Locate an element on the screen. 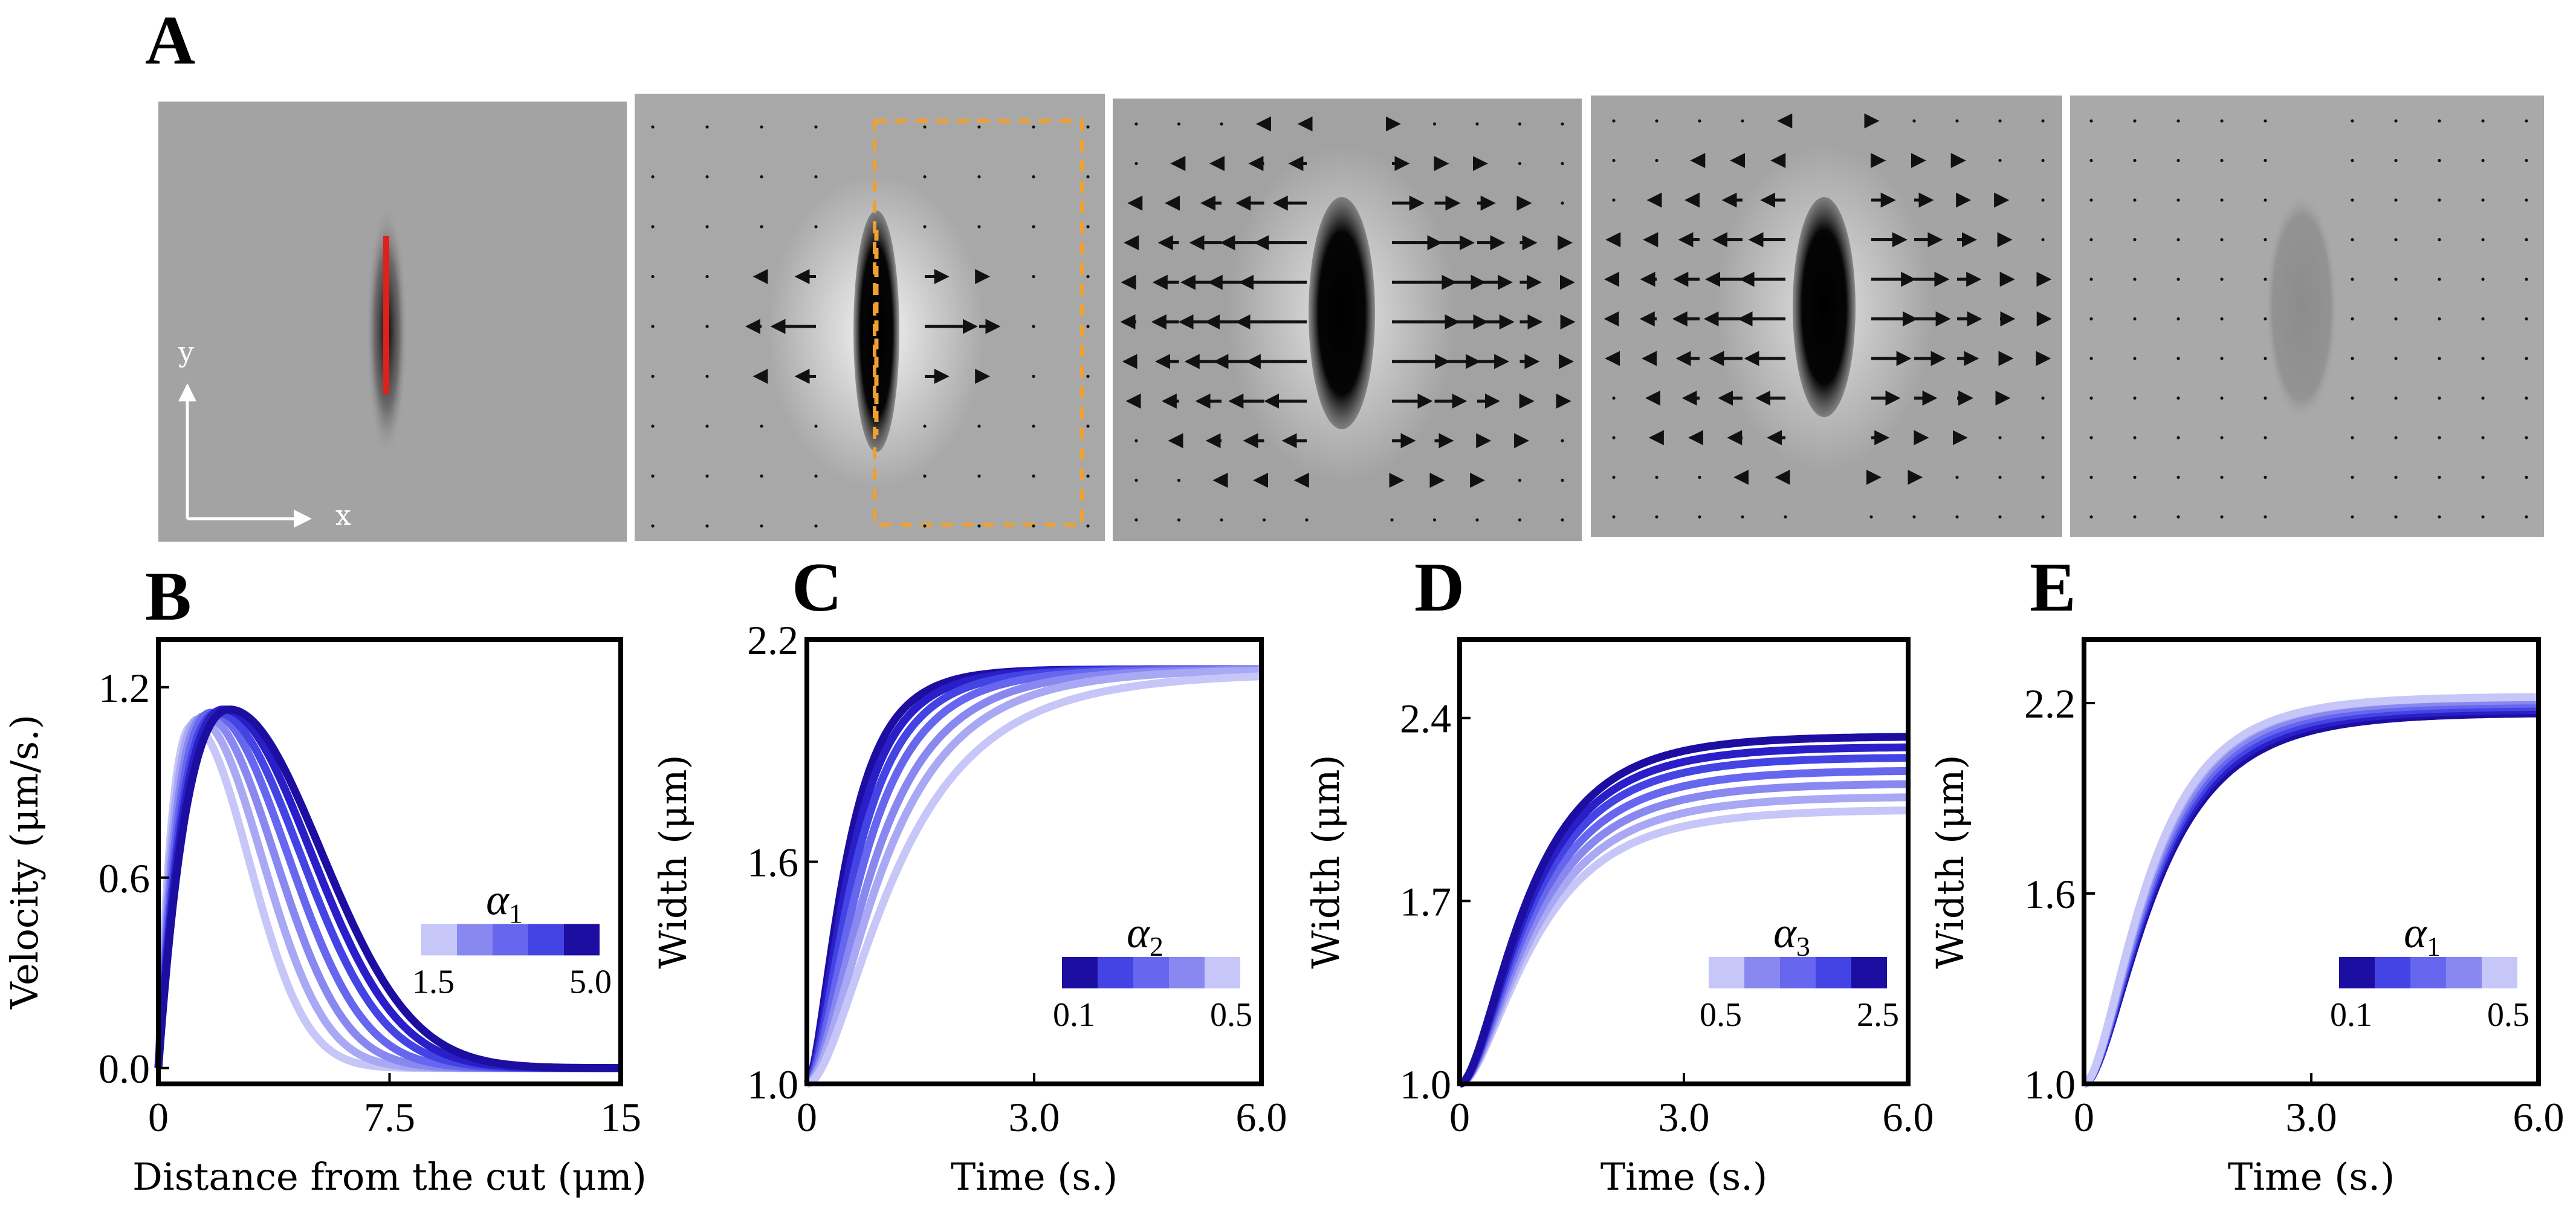 Image resolution: width=2576 pixels, height=1229 pixels. plot-frame is located at coordinates (1684, 862).